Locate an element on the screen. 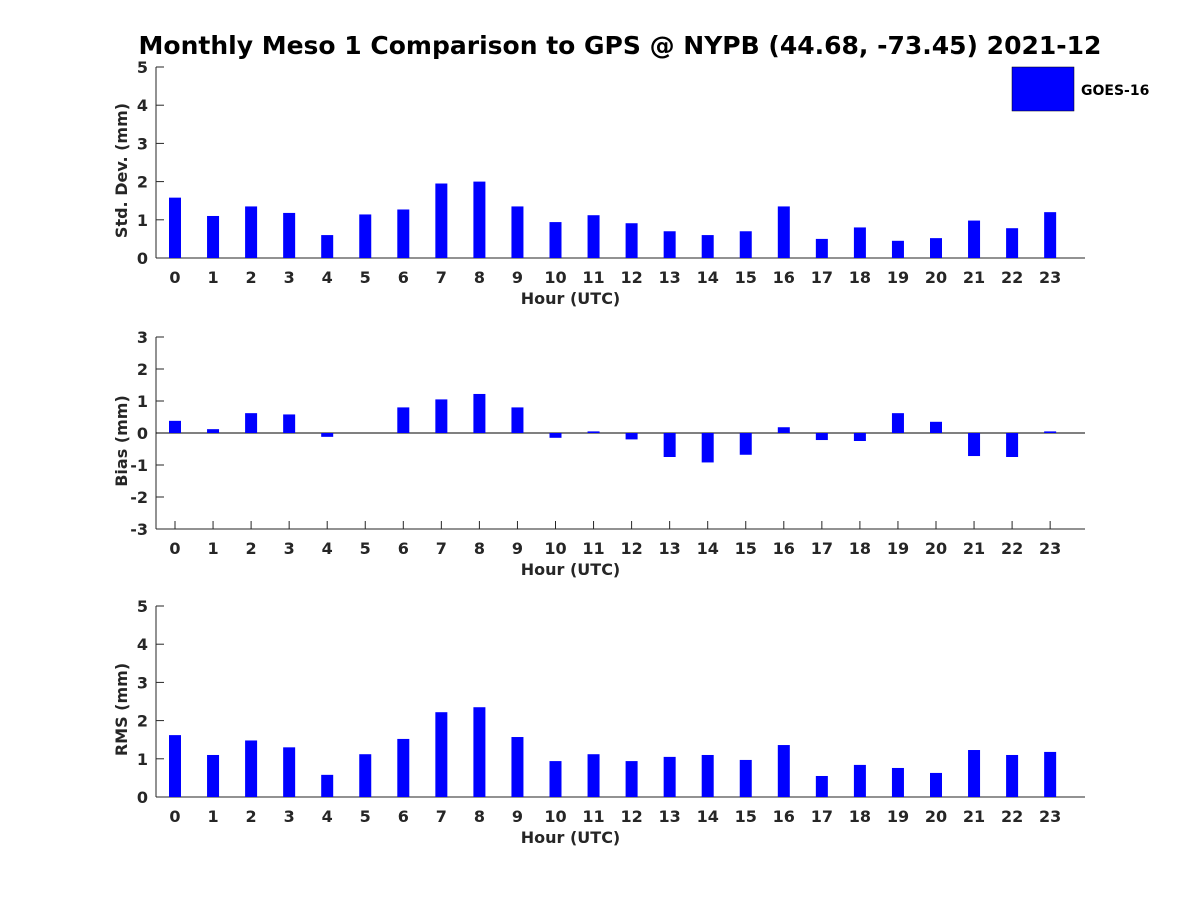  y-tick-label: 4 is located at coordinates (142, 644).